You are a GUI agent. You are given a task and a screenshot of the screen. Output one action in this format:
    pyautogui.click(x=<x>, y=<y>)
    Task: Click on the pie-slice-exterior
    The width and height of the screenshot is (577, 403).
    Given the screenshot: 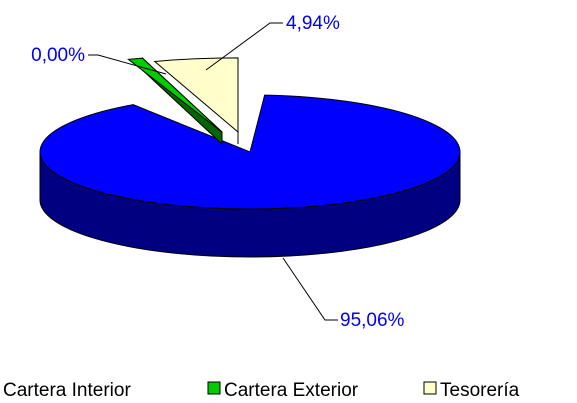 What is the action you would take?
    pyautogui.click(x=175, y=95)
    